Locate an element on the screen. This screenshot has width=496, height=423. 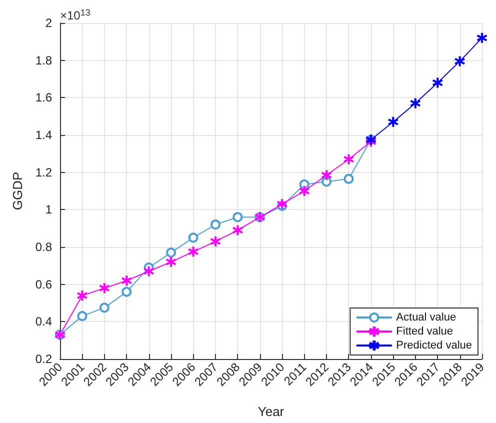
legend-label: Actual value is located at coordinates (426, 318).